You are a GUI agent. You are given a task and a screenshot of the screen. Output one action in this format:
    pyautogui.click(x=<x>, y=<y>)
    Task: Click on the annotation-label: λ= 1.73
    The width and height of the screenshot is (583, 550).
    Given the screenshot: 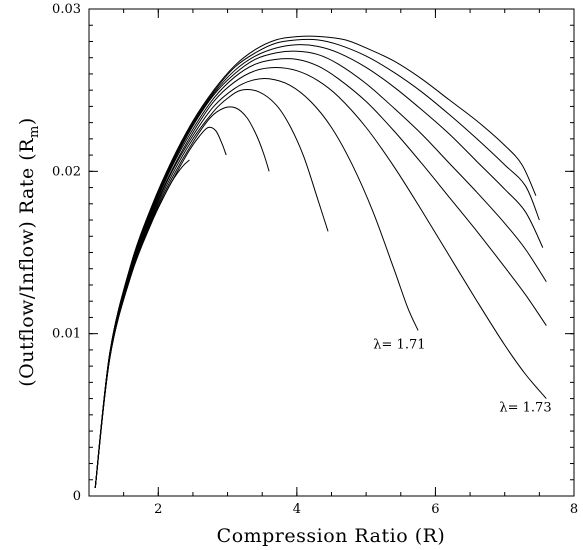 What is the action you would take?
    pyautogui.click(x=525, y=408)
    